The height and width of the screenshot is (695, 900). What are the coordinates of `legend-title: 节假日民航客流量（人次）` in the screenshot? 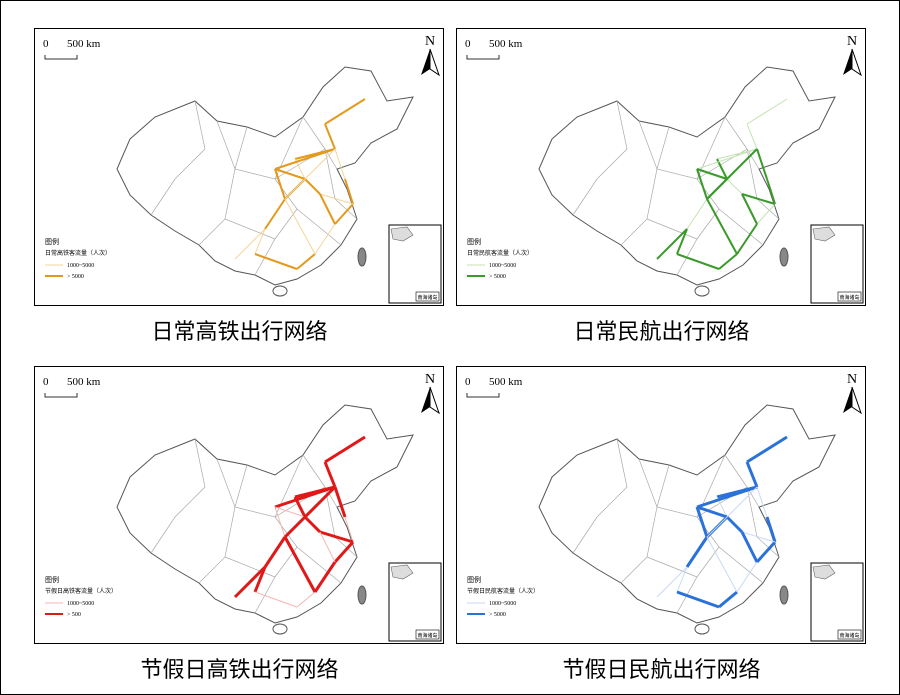 It's located at (503, 591).